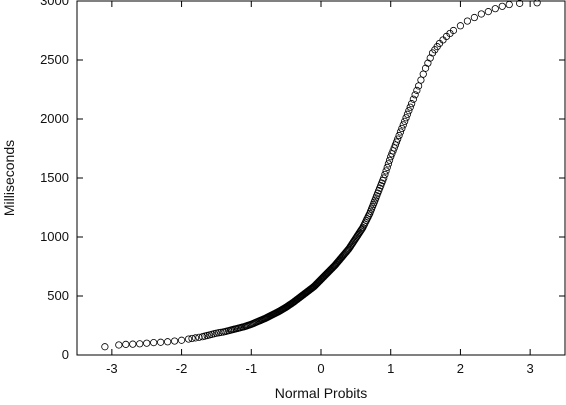  Describe the element at coordinates (390, 368) in the screenshot. I see `x-tick-label: 1` at that location.